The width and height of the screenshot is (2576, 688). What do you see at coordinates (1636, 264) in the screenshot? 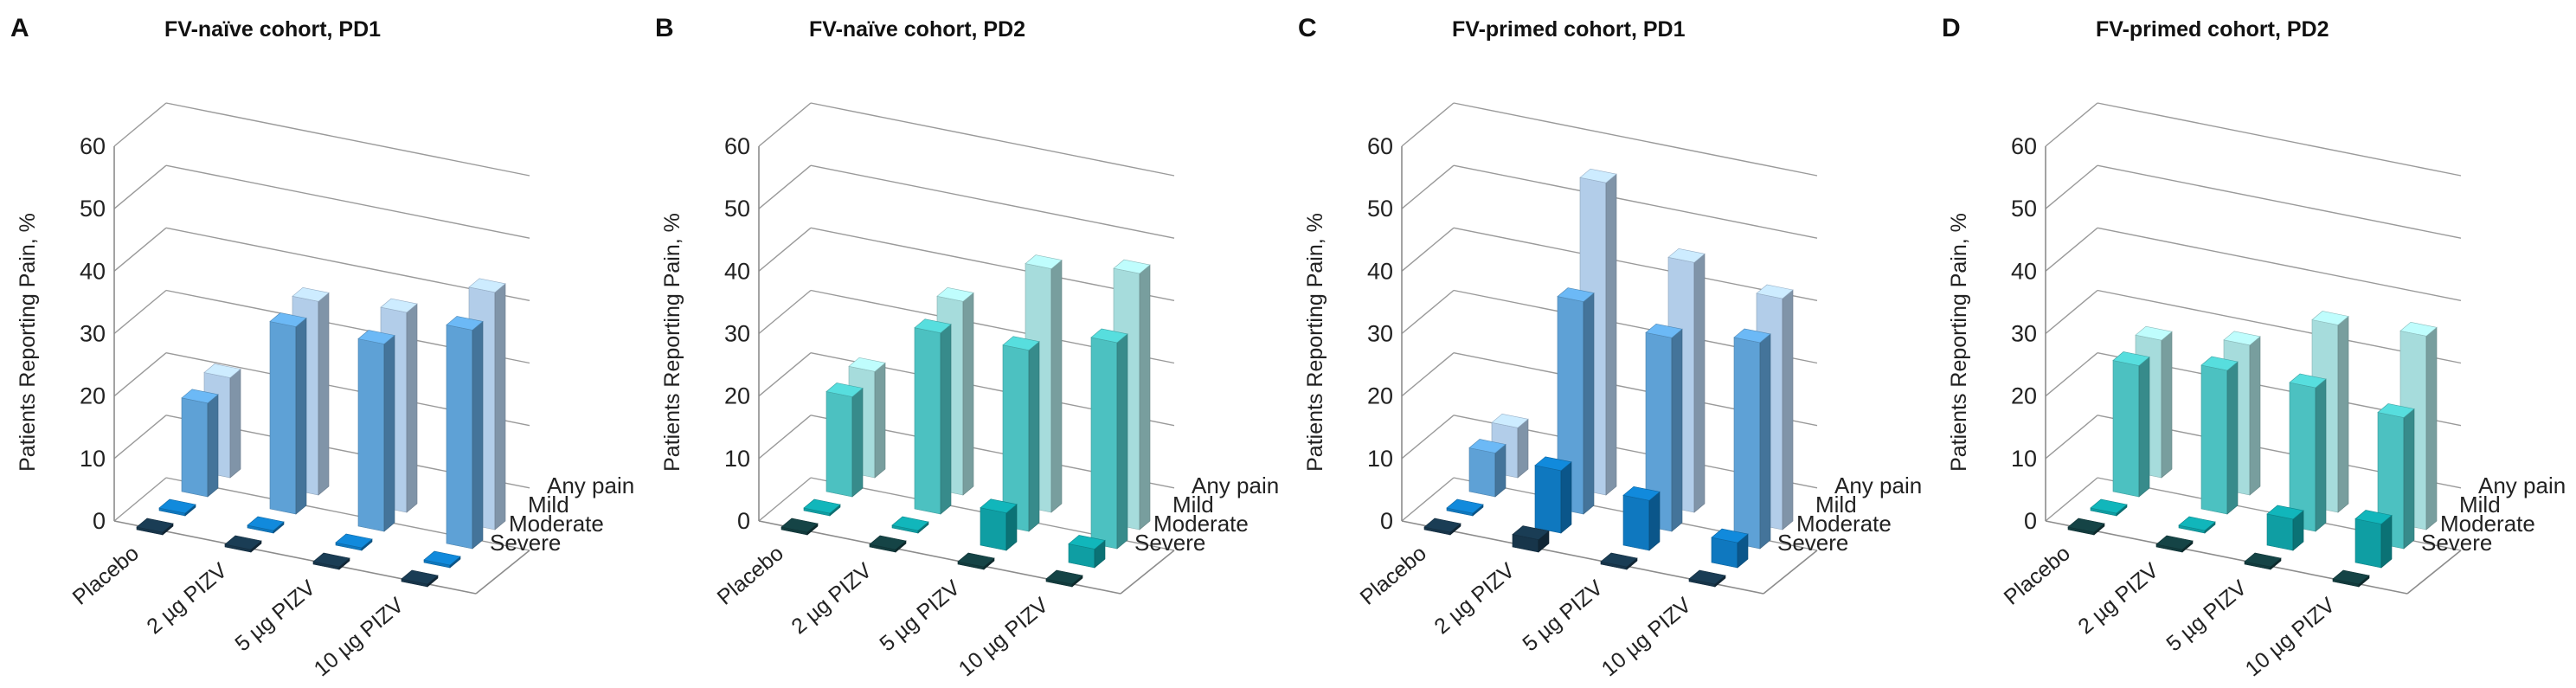
I see `gridline-back` at bounding box center [1636, 264].